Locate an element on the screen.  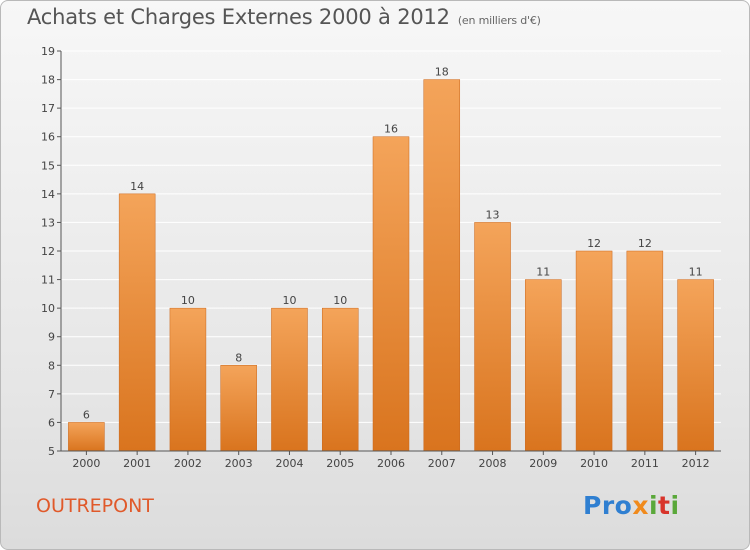
commune-name: OUTREPONT is located at coordinates (95, 506).